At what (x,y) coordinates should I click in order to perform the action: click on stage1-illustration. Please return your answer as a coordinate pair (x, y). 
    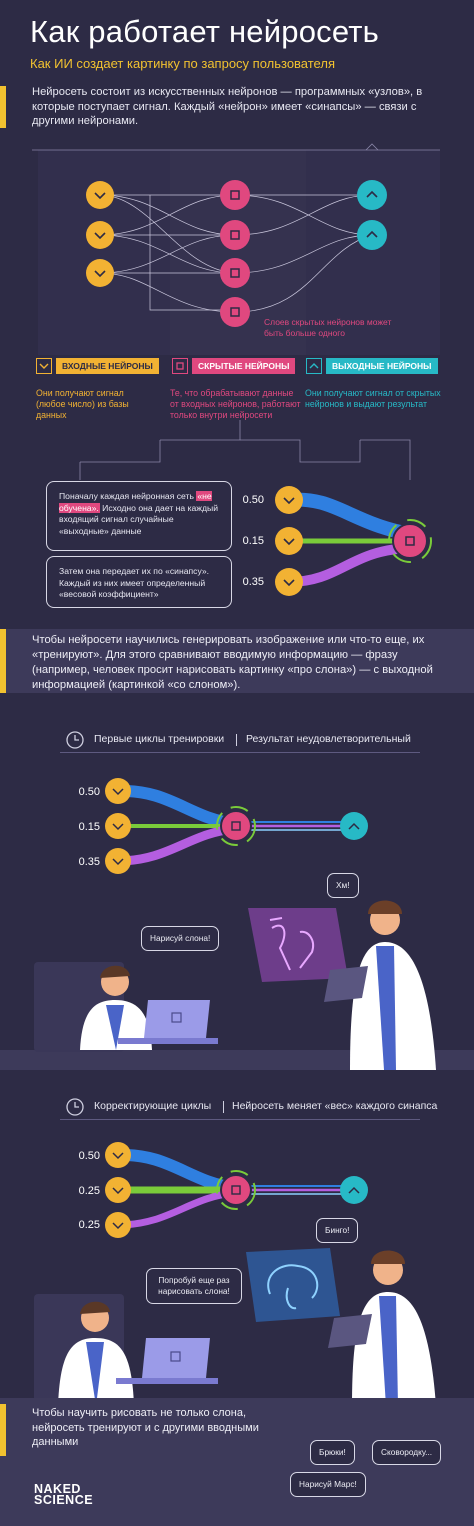
    Looking at the image, I should click on (237, 985).